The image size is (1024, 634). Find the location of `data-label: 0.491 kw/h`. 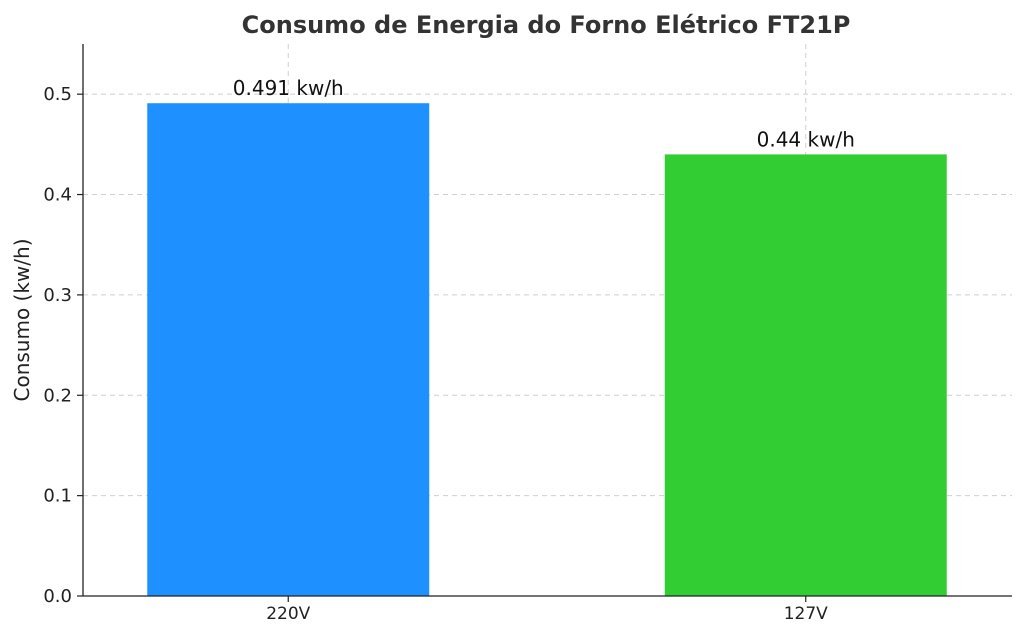

data-label: 0.491 kw/h is located at coordinates (288, 88).